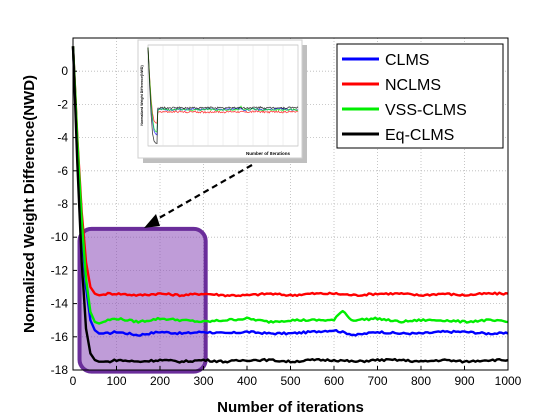 The height and width of the screenshot is (420, 560). What do you see at coordinates (29, 204) in the screenshot?
I see `y-axis-label: Normalized Weight Difference(NWD)` at bounding box center [29, 204].